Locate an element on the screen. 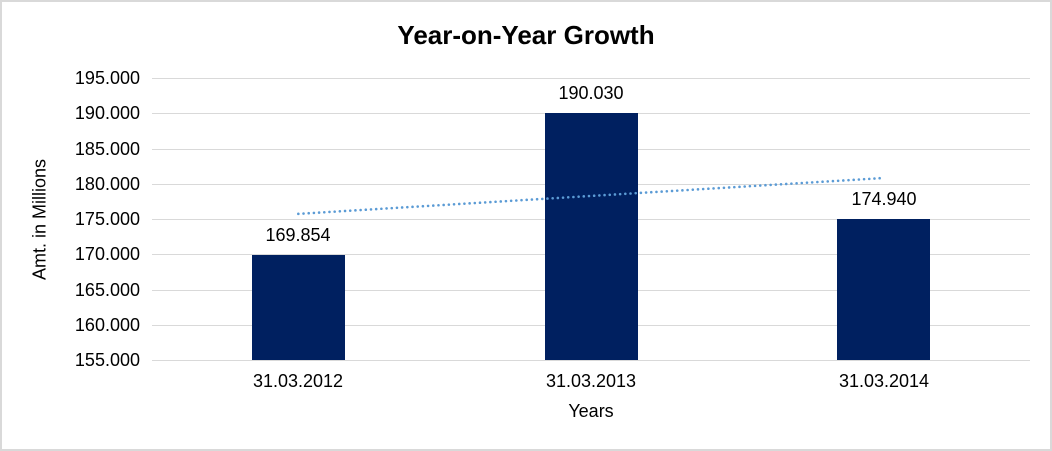 This screenshot has height=451, width=1052. y-tick-label: 170.000 is located at coordinates (107, 254).